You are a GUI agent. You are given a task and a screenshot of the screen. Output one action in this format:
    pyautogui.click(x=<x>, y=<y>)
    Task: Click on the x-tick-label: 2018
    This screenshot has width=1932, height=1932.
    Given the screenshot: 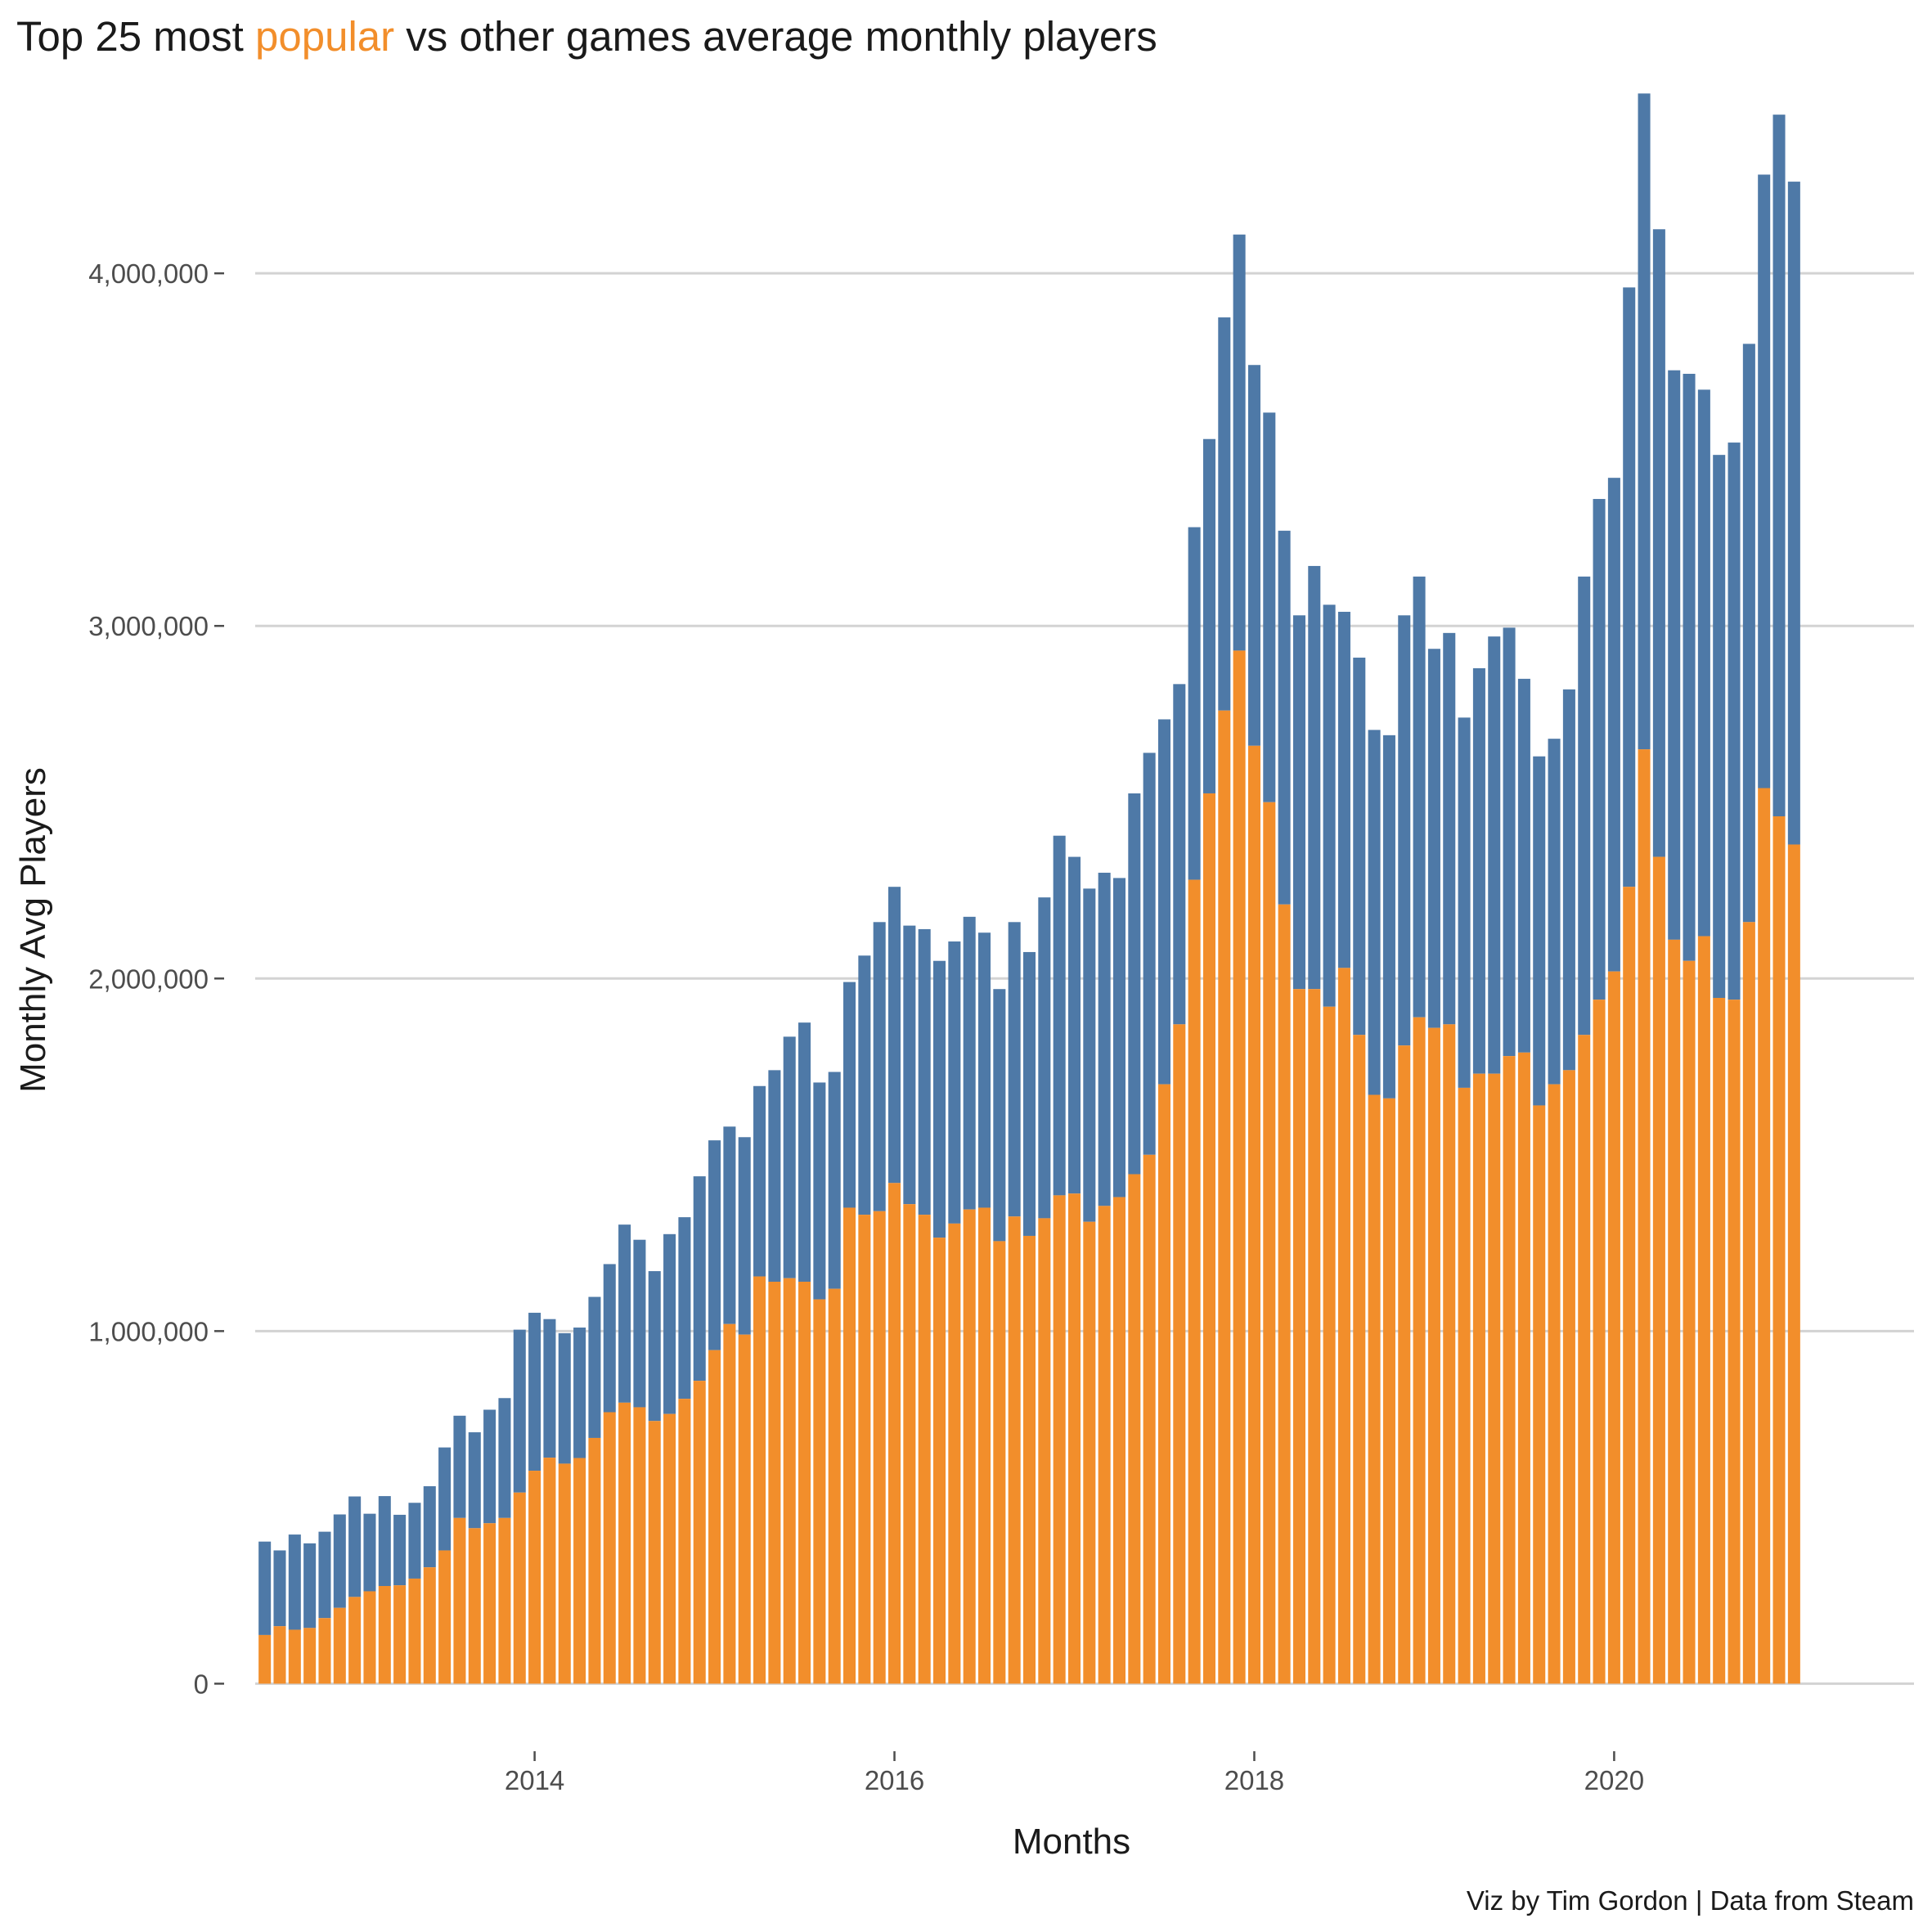 What is the action you would take?
    pyautogui.click(x=1254, y=1780)
    